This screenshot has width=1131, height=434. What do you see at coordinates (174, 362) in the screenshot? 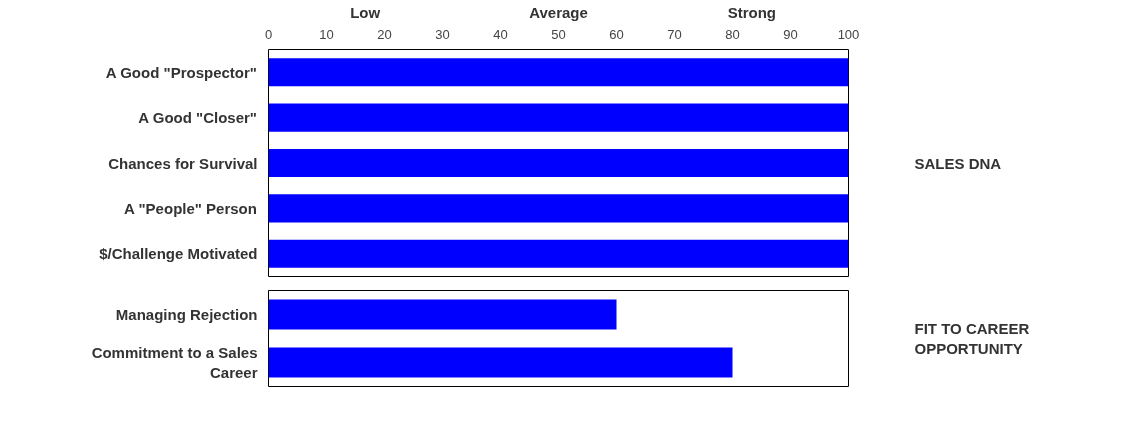
I see `y-tick-label: Commitment to a Sales Career` at bounding box center [174, 362].